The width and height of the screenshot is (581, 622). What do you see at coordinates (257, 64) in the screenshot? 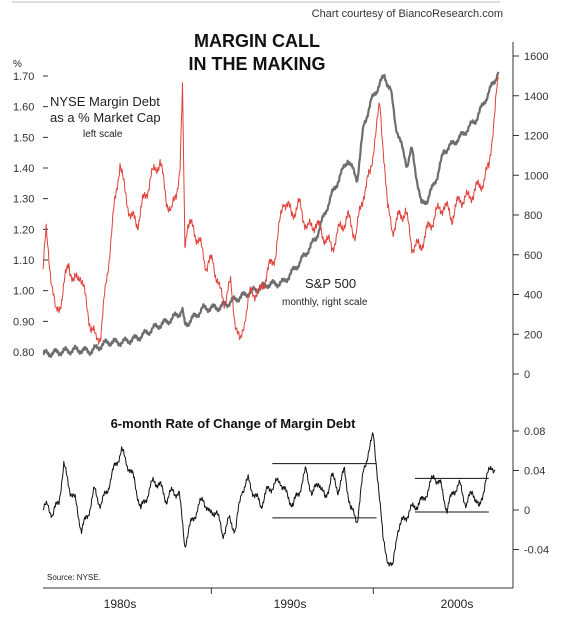
I see `chart-title-line-2: IN THE MAKING` at bounding box center [257, 64].